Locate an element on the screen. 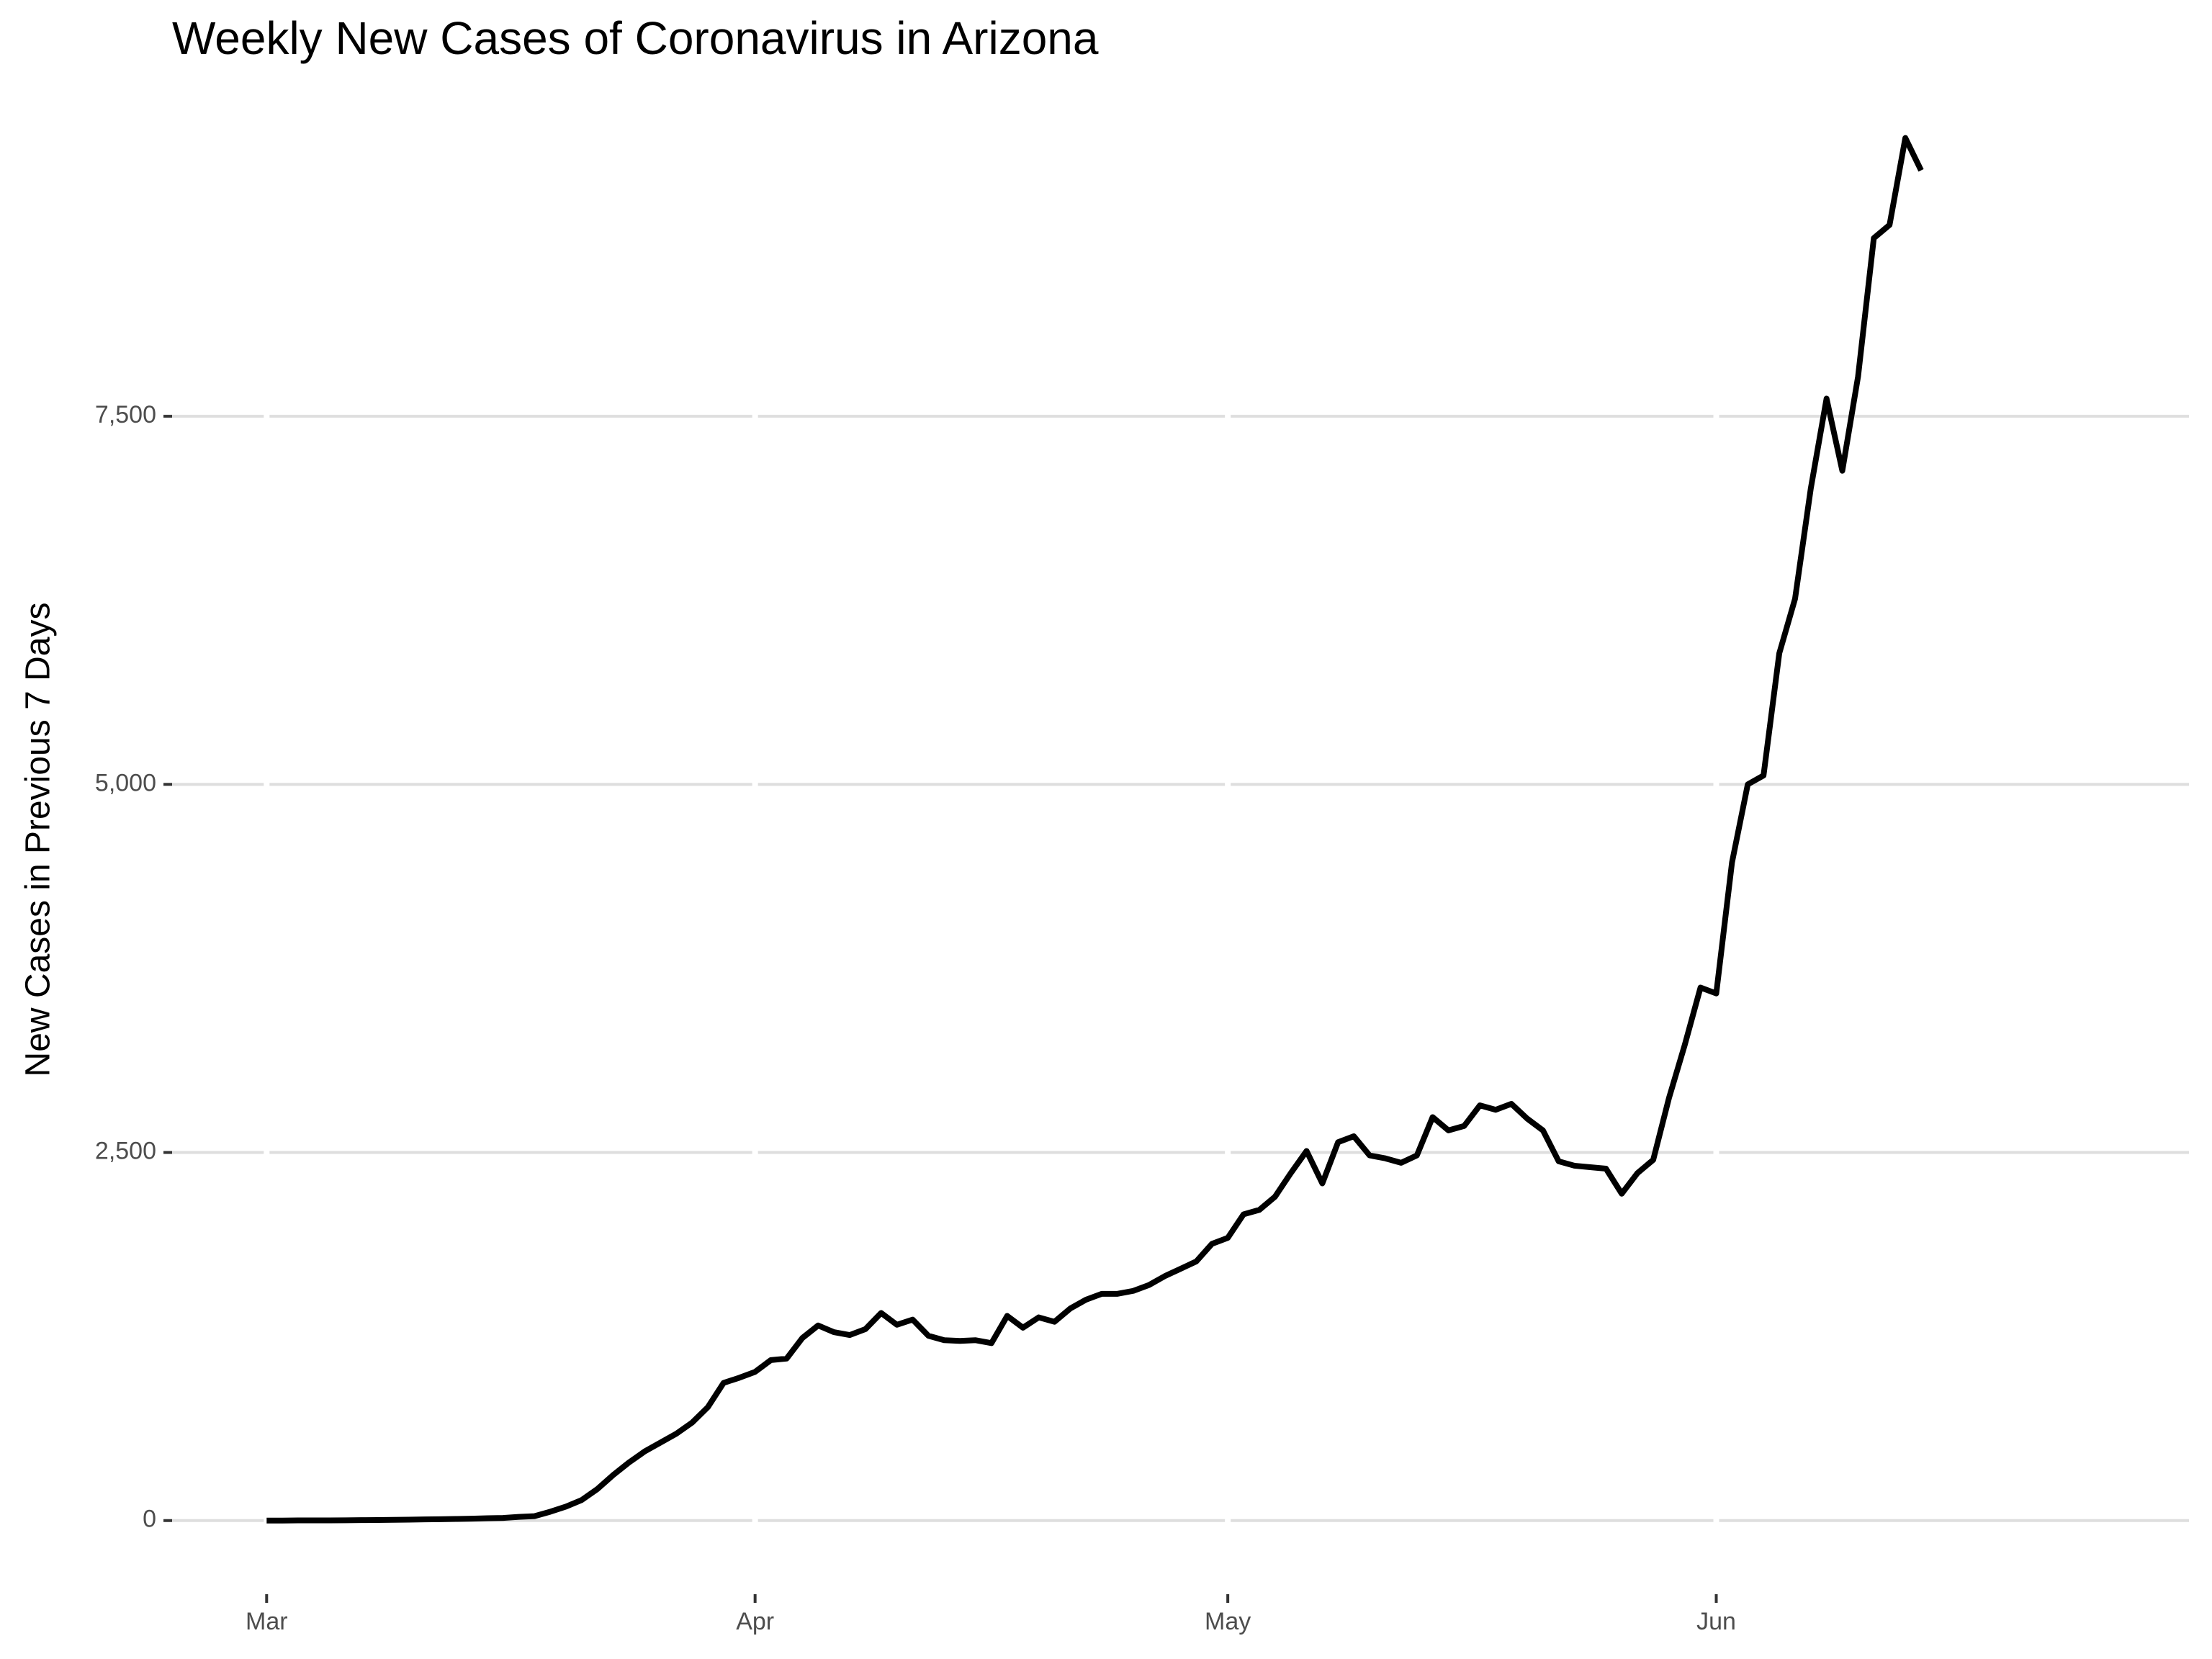  y-tick-label: 0 is located at coordinates (149, 1519).